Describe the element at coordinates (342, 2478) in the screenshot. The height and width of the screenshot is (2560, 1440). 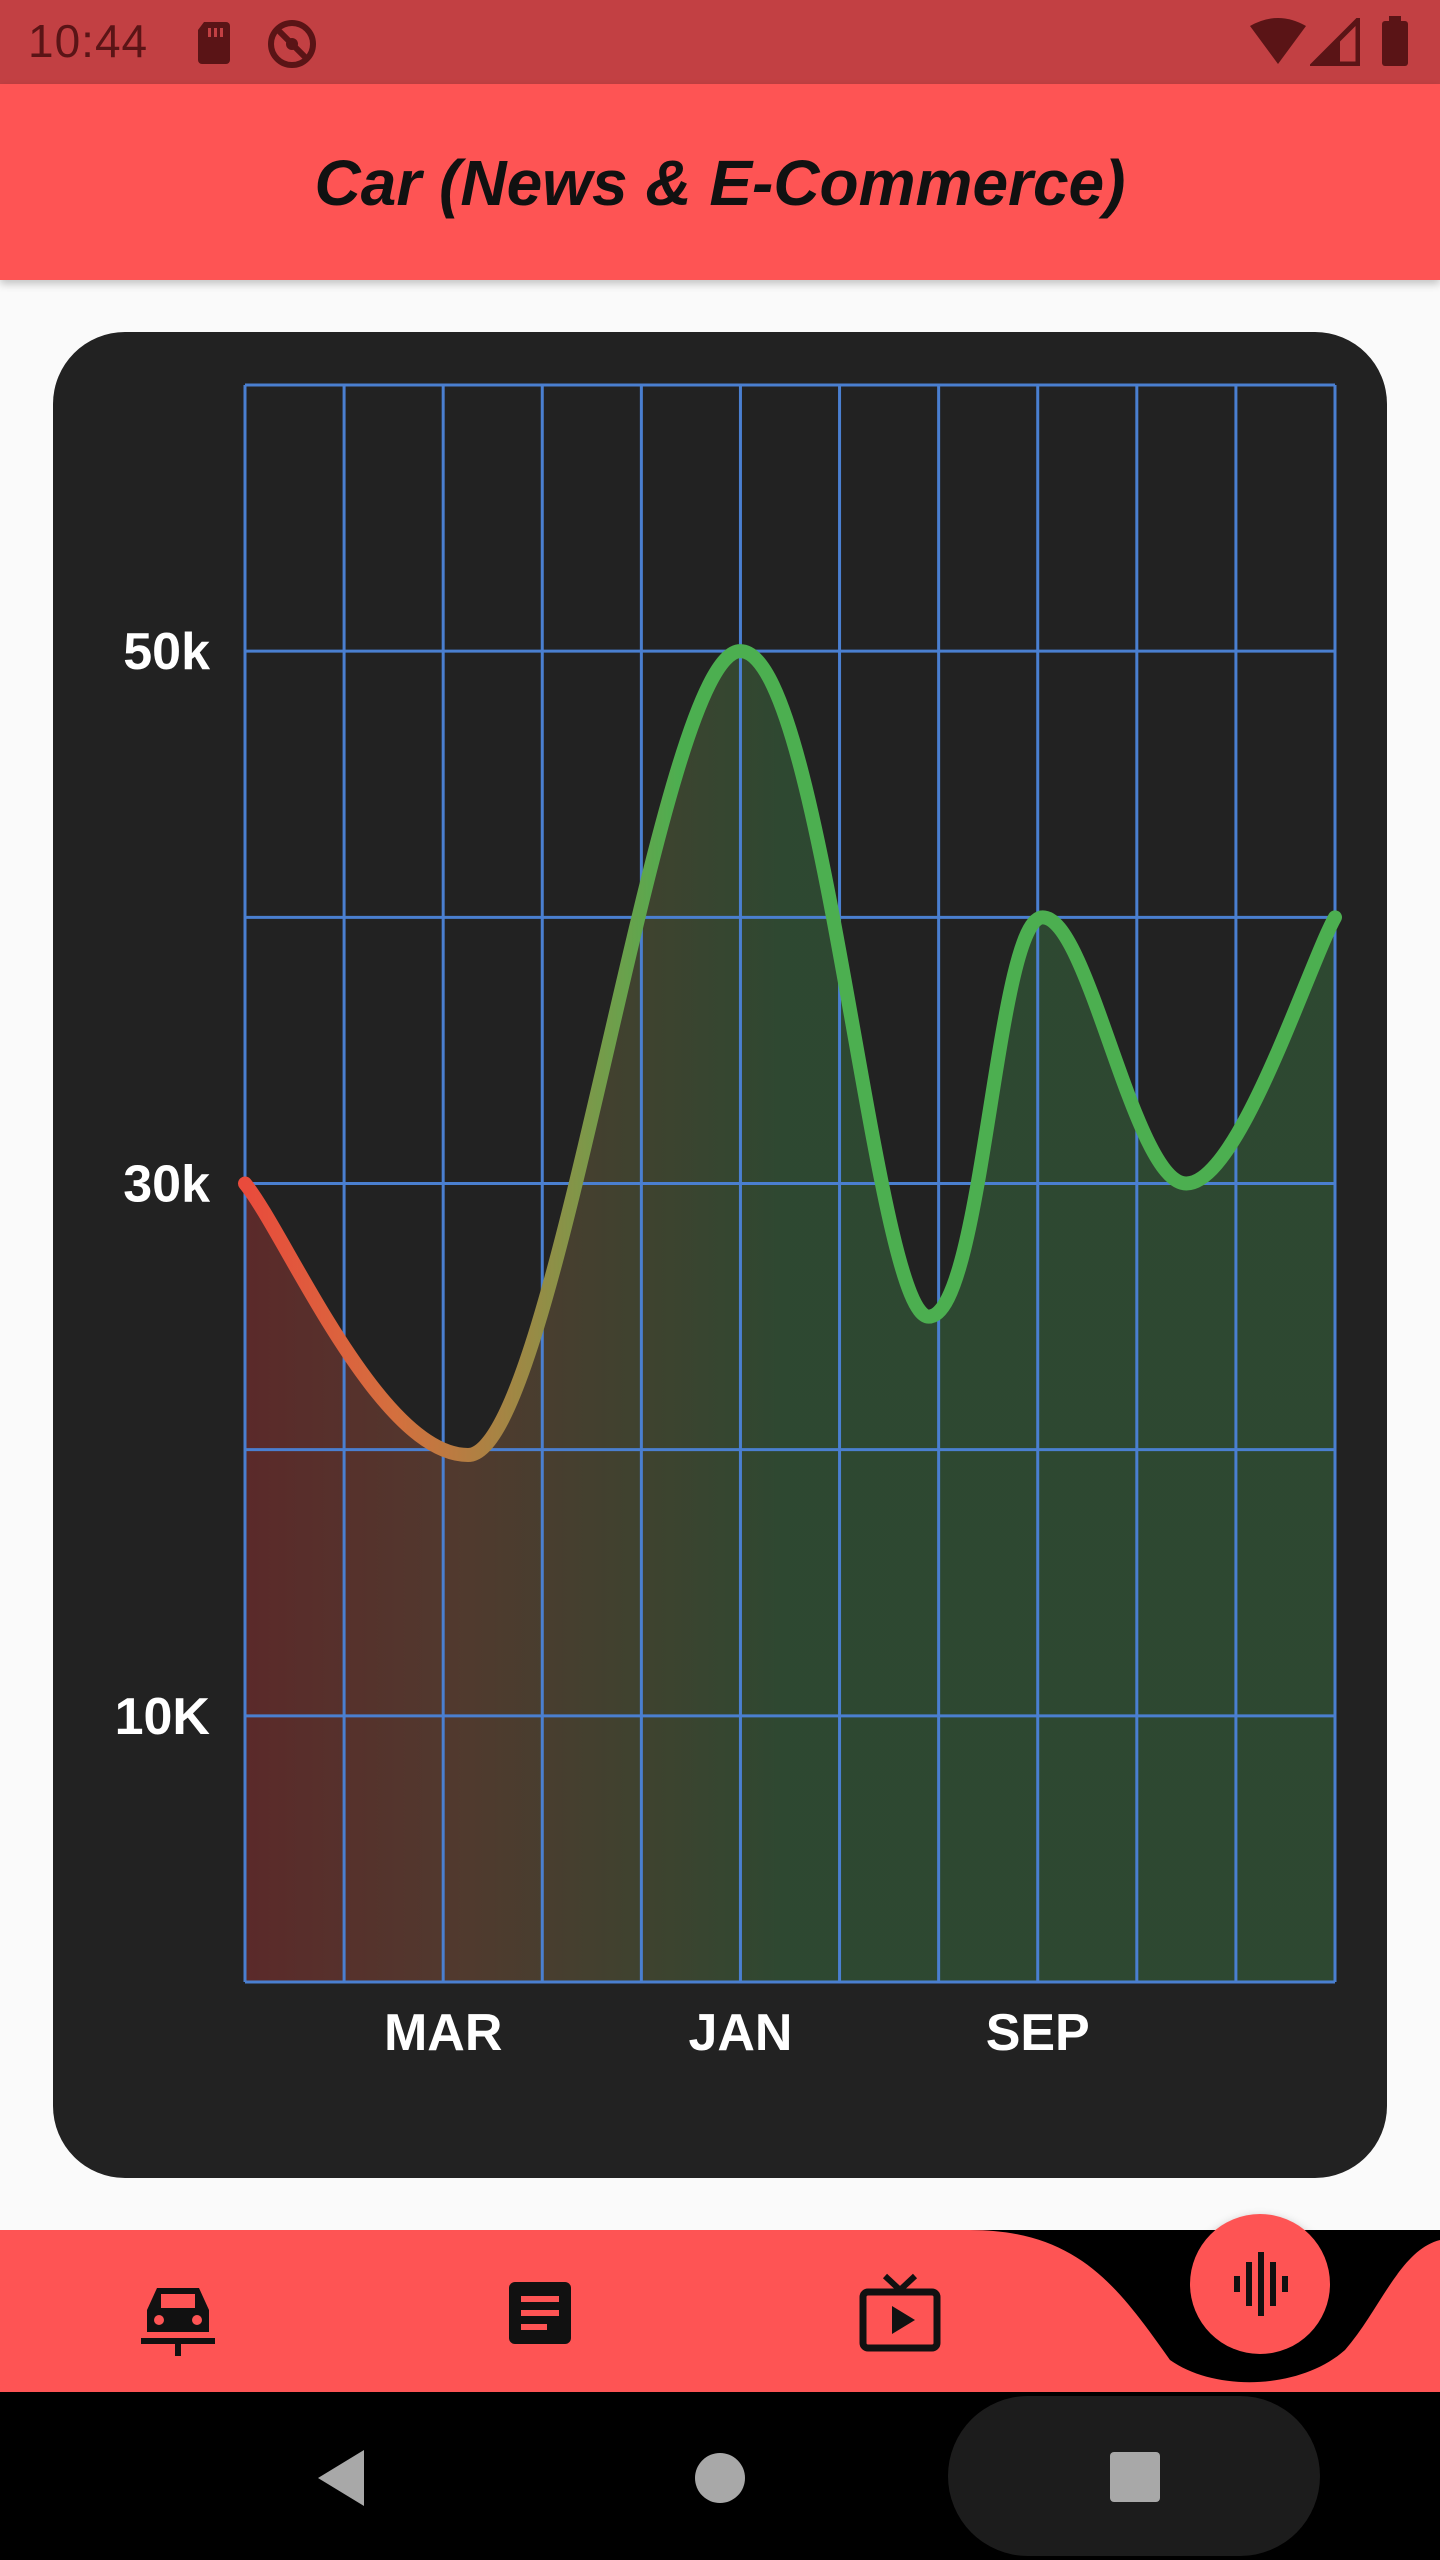
I see `back-icon` at that location.